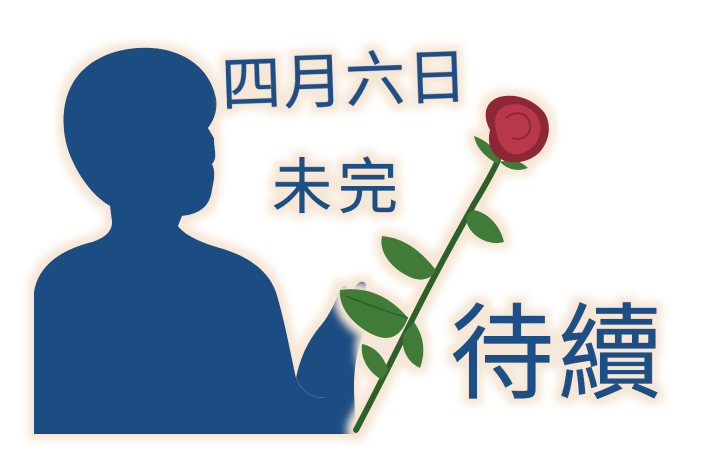 The image size is (713, 462). Describe the element at coordinates (558, 354) in the screenshot. I see `to-be-continued-text: 待續` at that location.